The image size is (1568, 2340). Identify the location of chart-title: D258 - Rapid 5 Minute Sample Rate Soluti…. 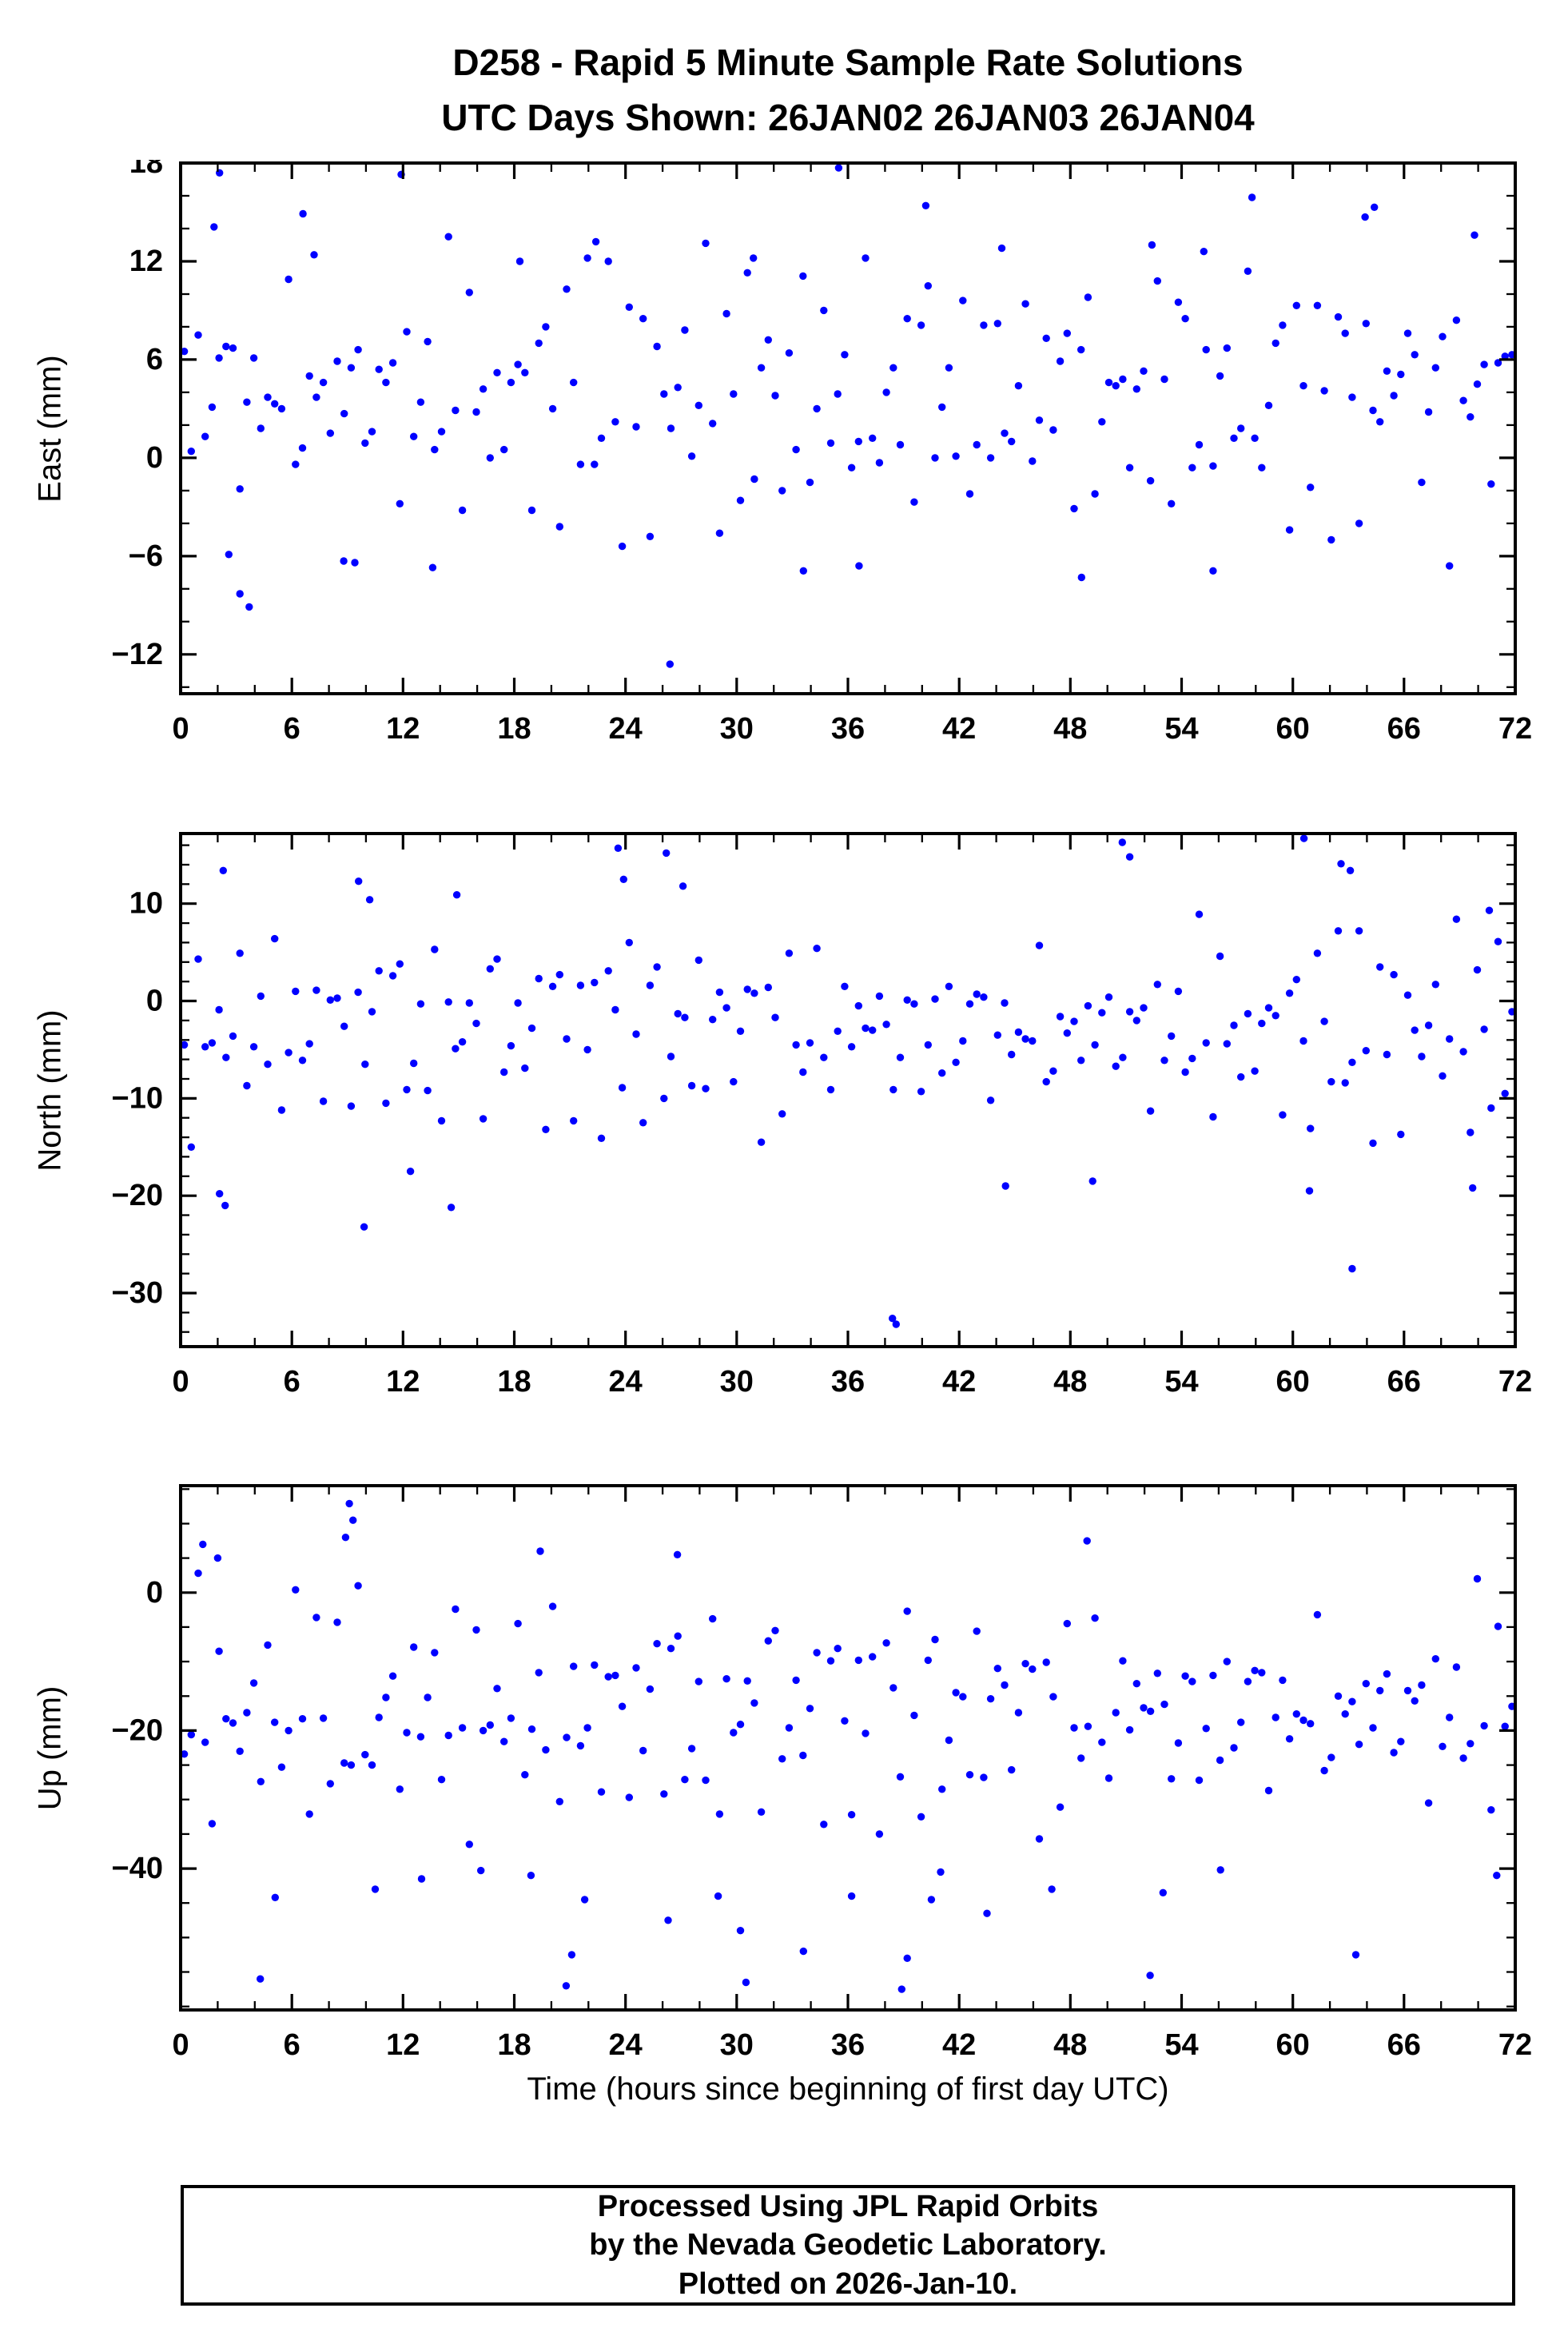
(848, 90).